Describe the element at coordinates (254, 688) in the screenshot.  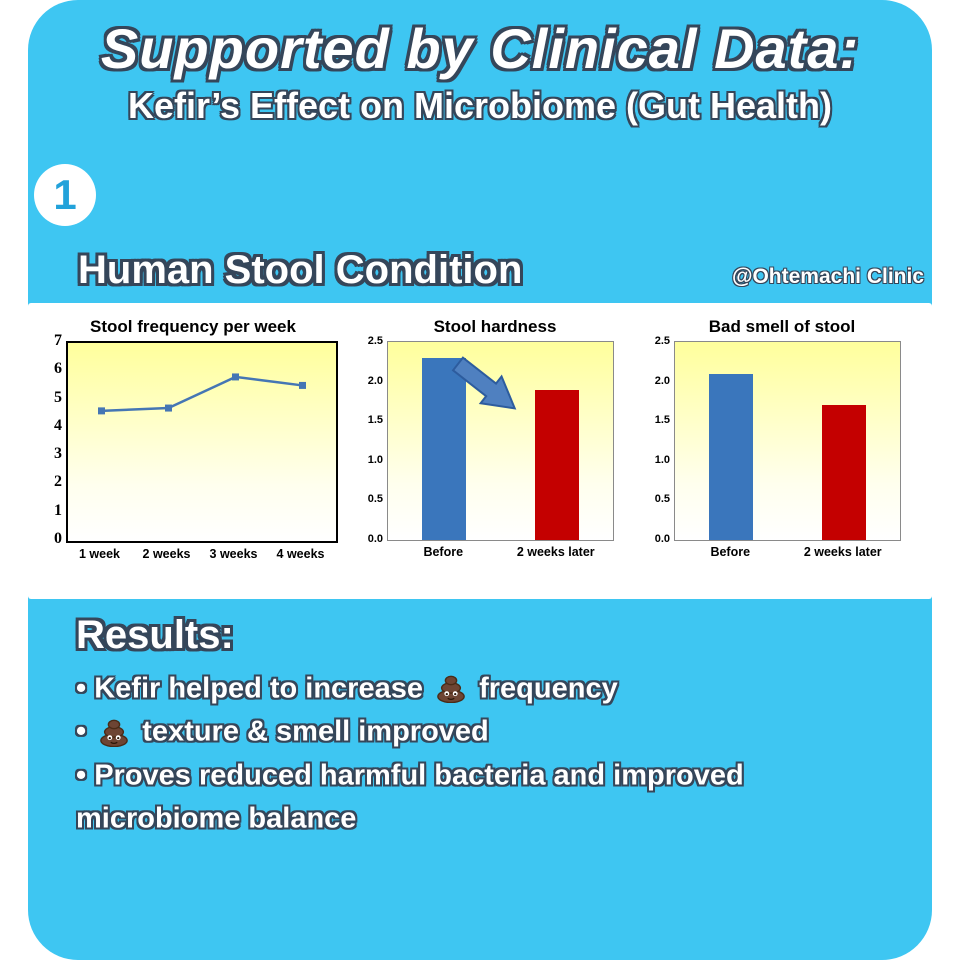
I see `bullet-text: • Kefir helped to increase` at that location.